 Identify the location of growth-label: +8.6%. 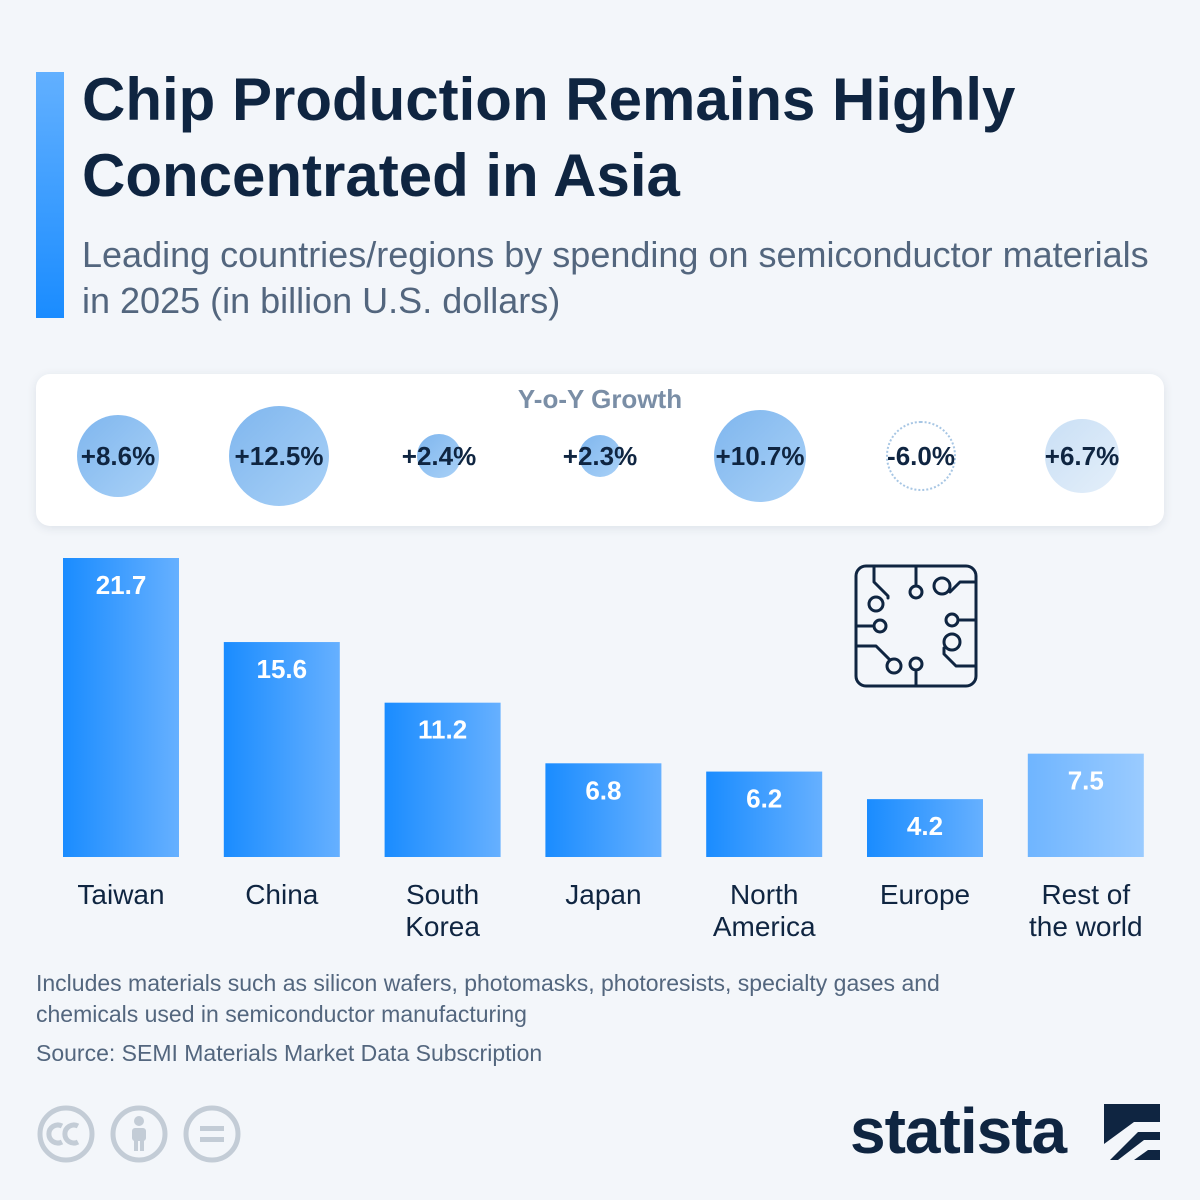
(118, 456).